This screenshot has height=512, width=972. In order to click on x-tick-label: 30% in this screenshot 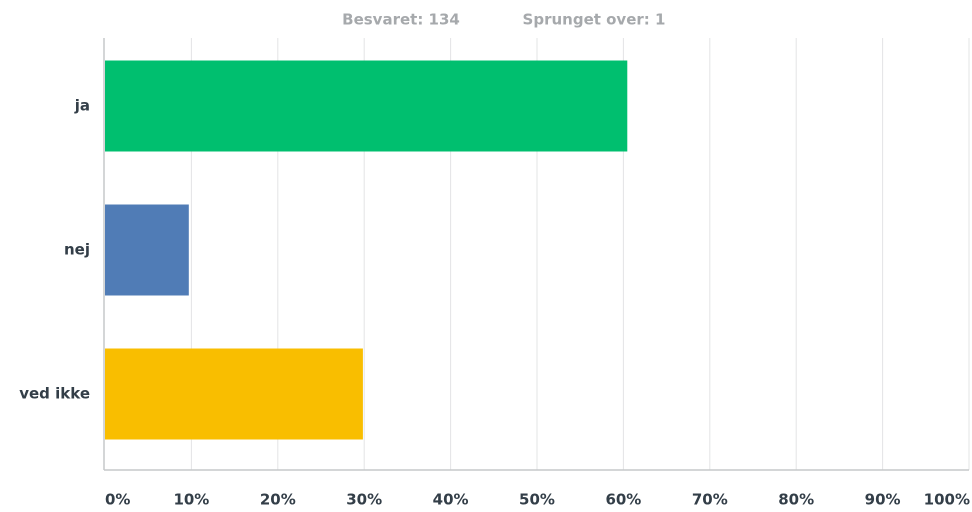, I will do `click(364, 500)`.